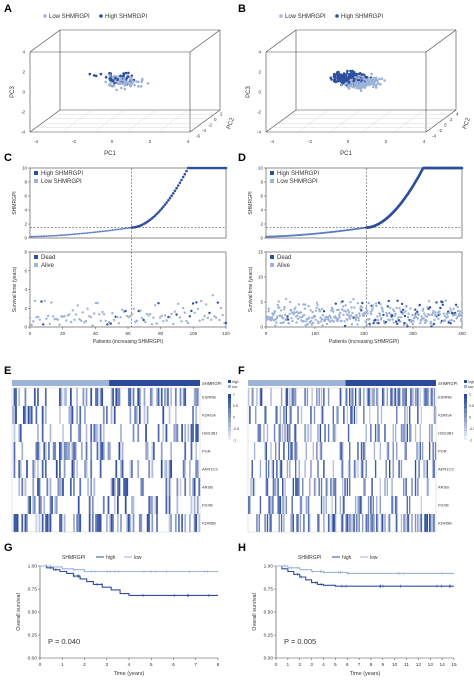  What do you see at coordinates (25, 327) in the screenshot?
I see `y-tick-label: 0` at bounding box center [25, 327].